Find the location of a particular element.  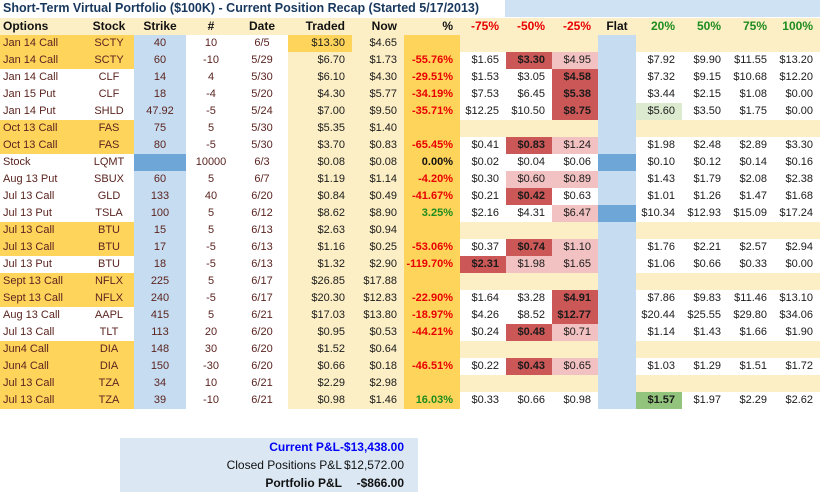

cell-strike: 40 is located at coordinates (160, 43).